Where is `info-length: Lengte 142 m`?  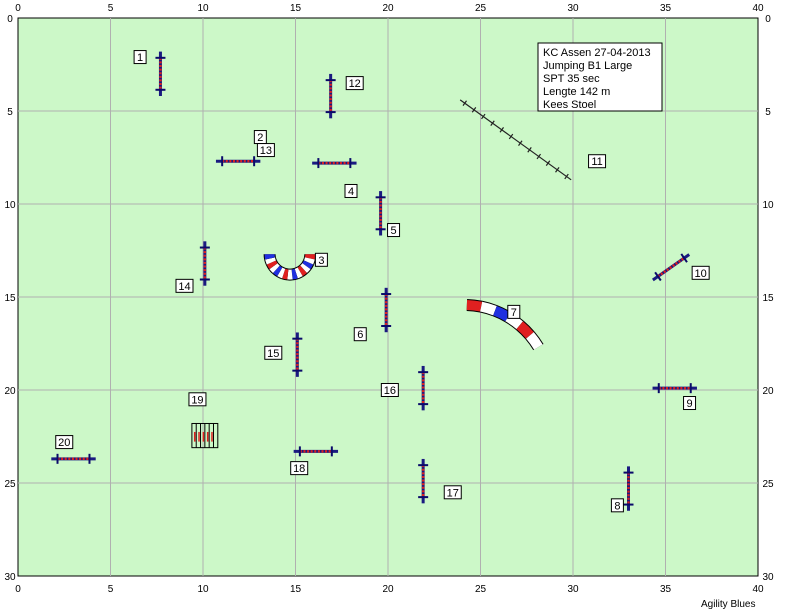
info-length: Lengte 142 m is located at coordinates (576, 92).